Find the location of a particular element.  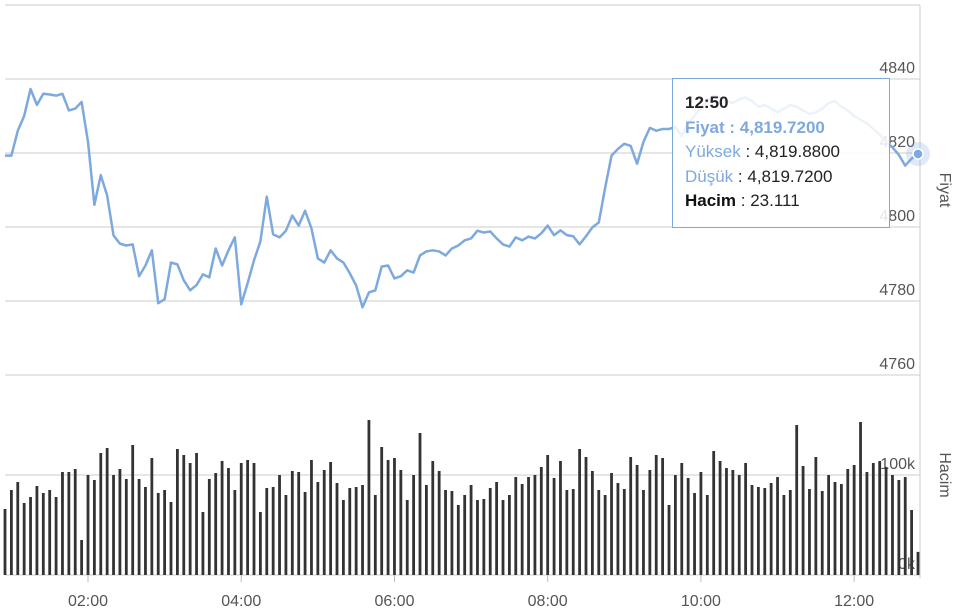

tooltip-label: Düşük is located at coordinates (709, 176).